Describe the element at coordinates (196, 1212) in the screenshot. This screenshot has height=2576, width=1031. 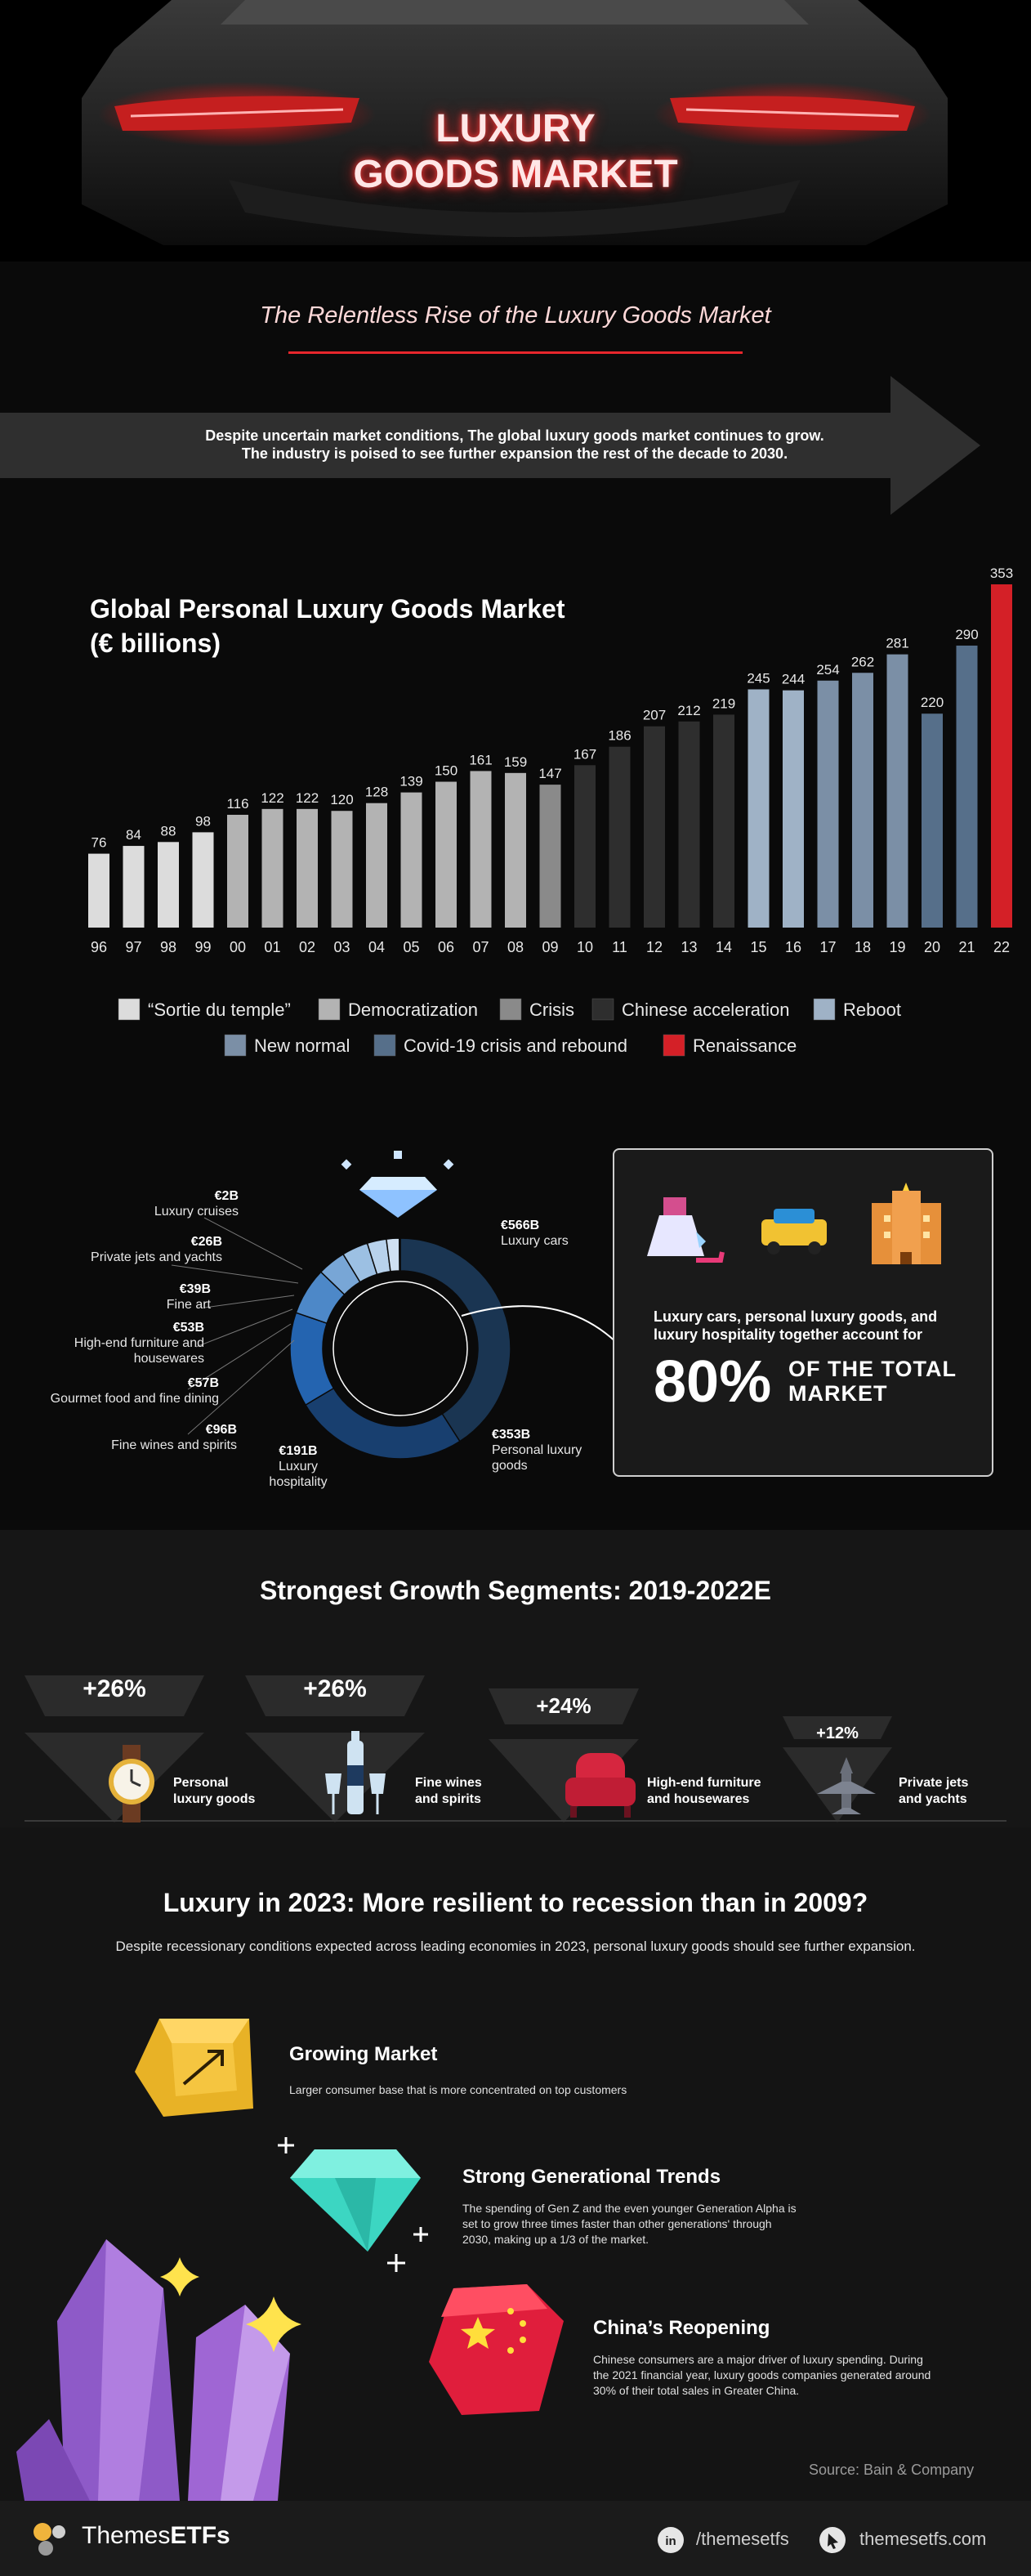
I see `donut-label-name-8: Luxury cruises` at that location.